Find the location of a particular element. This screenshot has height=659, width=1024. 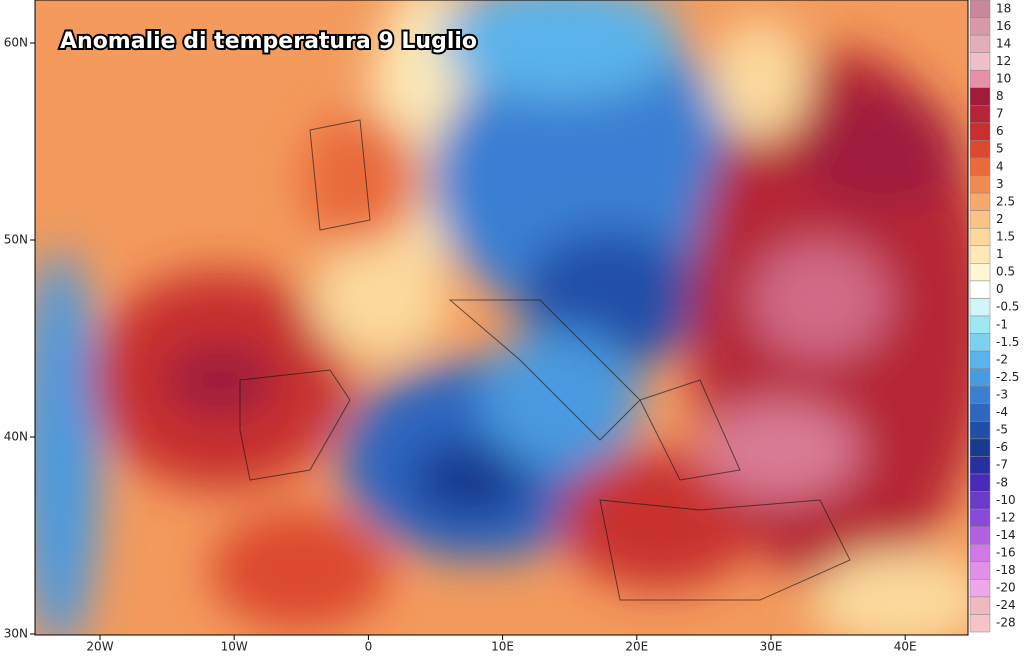

legend-label: 5 is located at coordinates (1000, 149).